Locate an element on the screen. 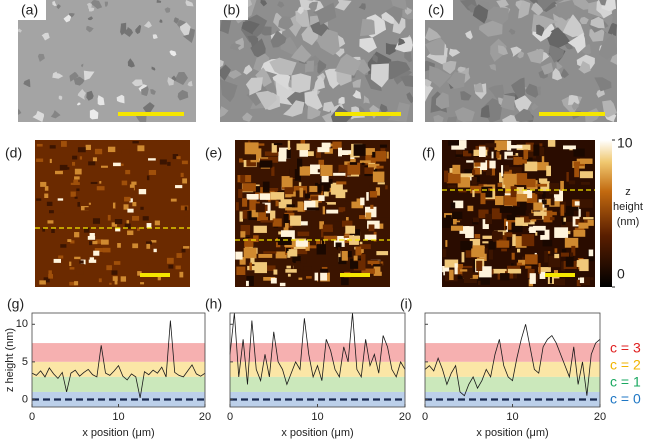 This screenshot has width=650, height=446. level-band is located at coordinates (118, 352).